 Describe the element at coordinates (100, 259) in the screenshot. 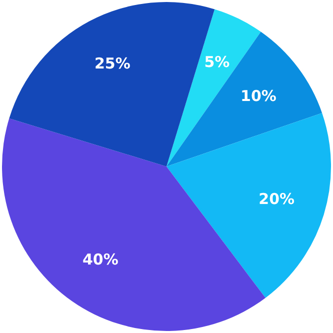

I see `data-label: 40%` at that location.